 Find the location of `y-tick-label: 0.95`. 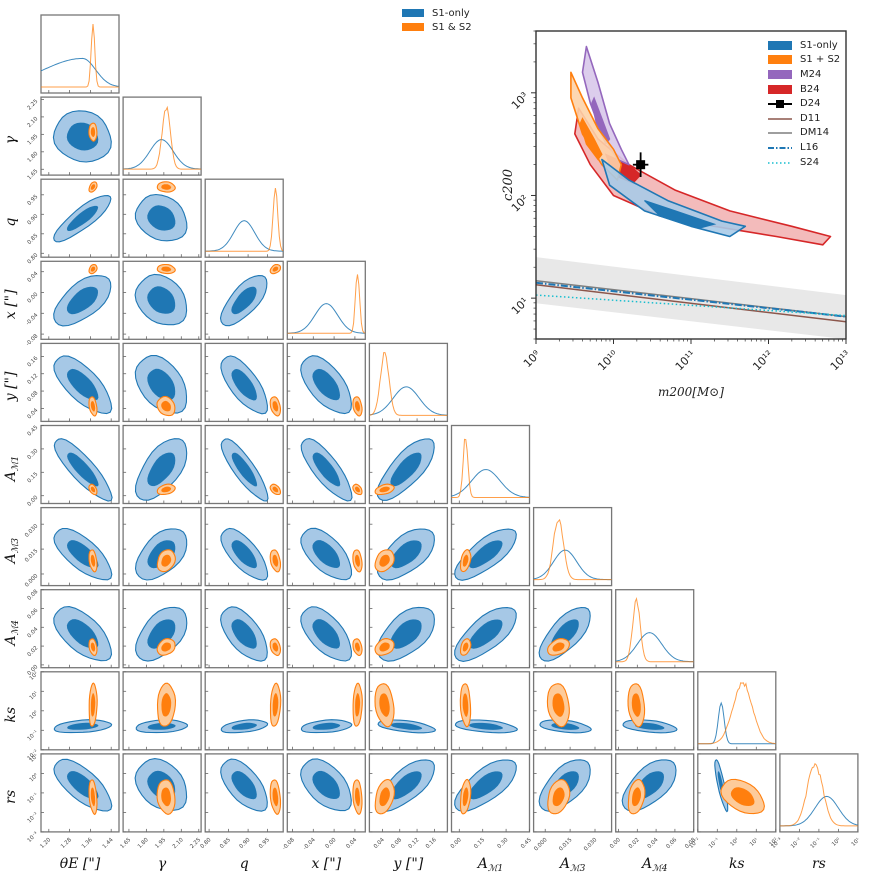

y-tick-label: 0.95 is located at coordinates (33, 200).